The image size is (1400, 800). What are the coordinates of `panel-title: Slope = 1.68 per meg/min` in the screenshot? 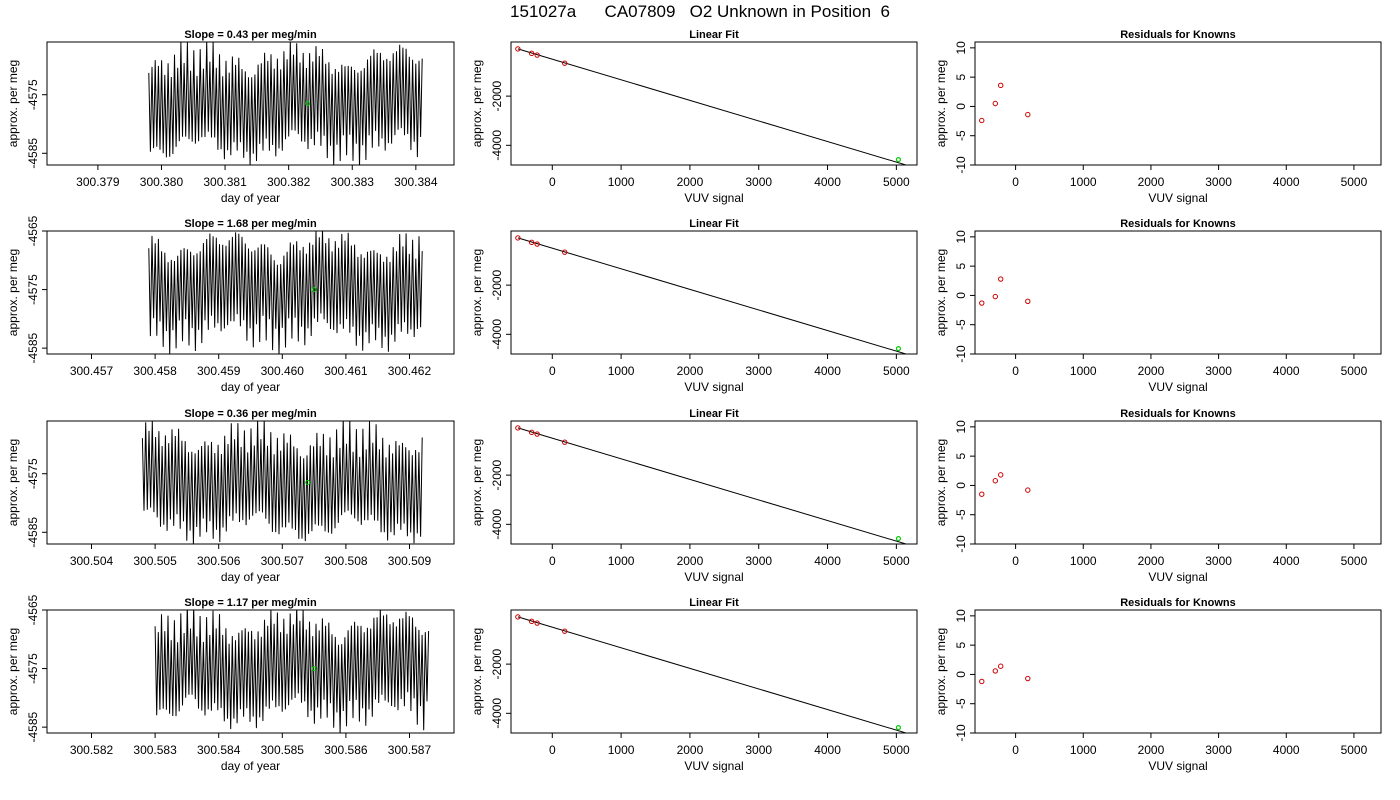 It's located at (250, 224).